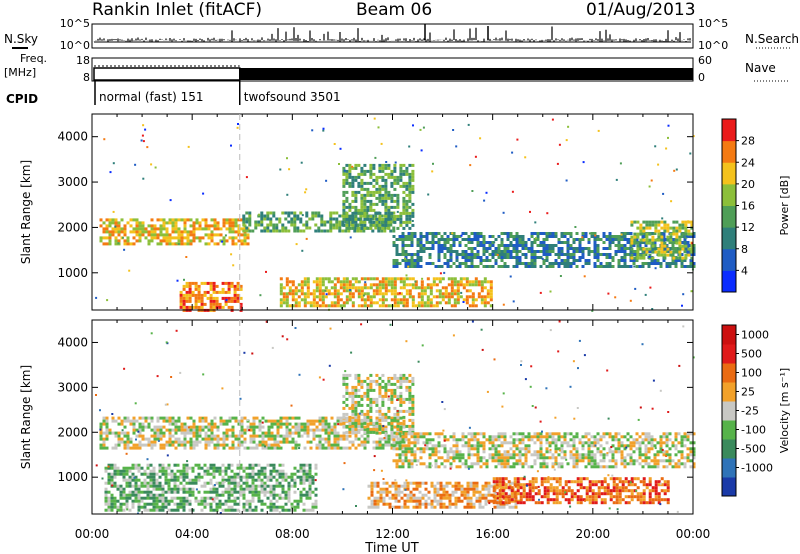 This screenshot has width=800, height=554. I want to click on y-tick-label: 2000, so click(72, 227).